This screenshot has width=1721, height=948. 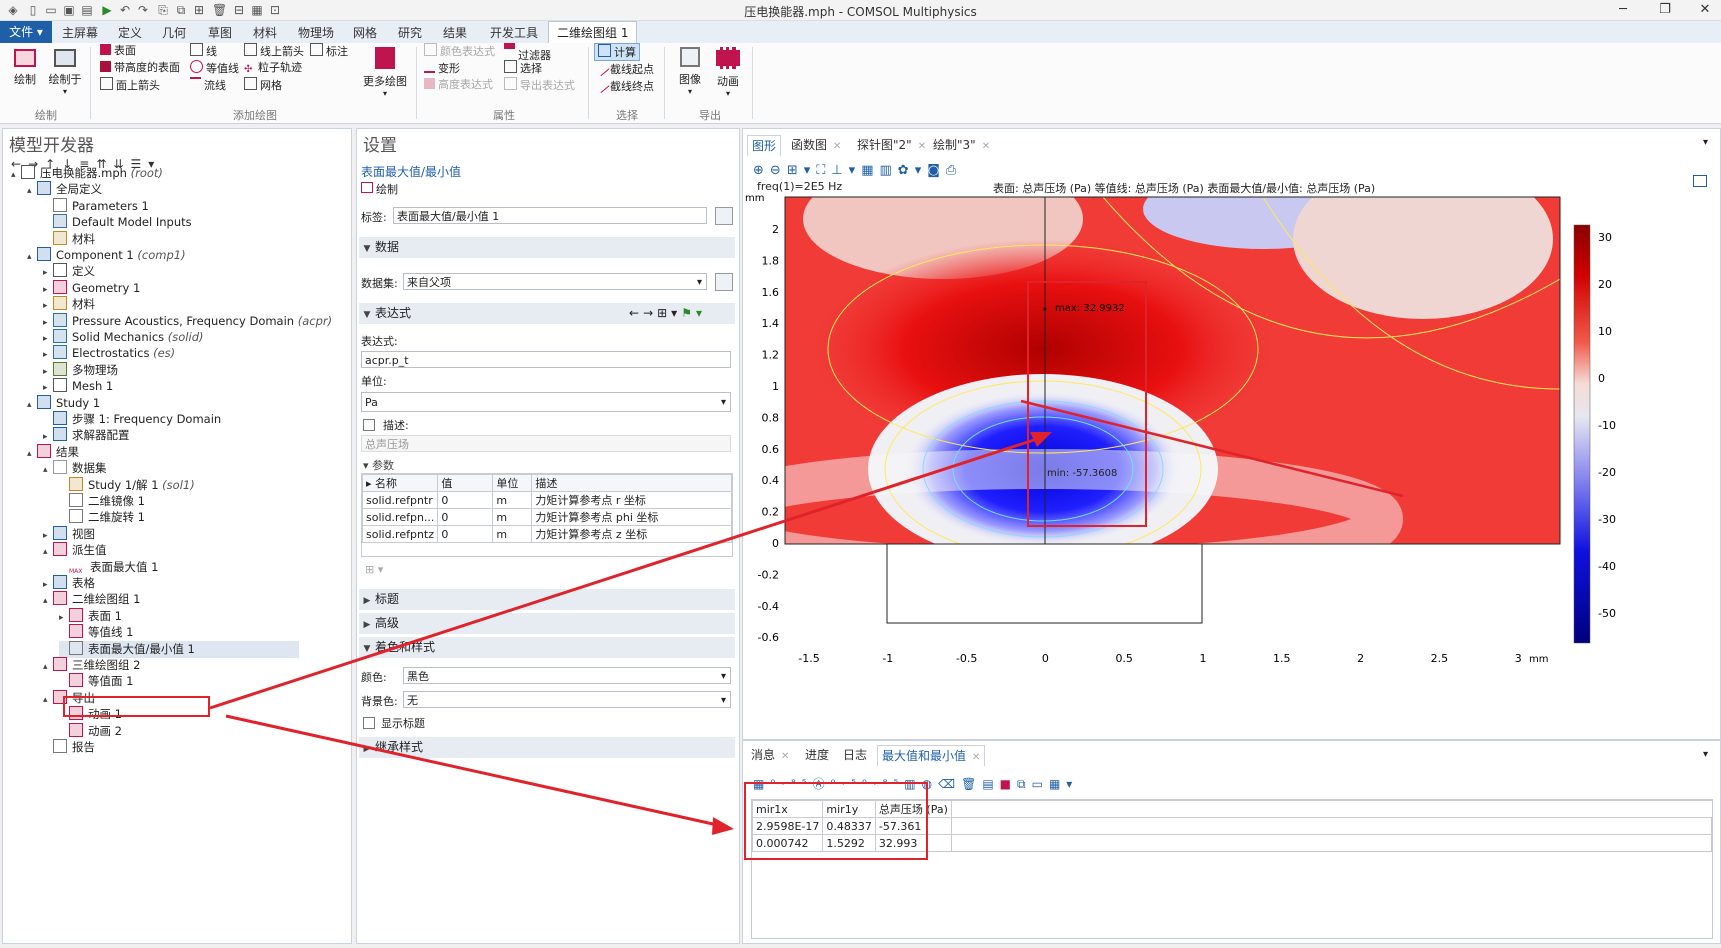 What do you see at coordinates (547, 247) in the screenshot?
I see `section-data: ▼ 数据` at bounding box center [547, 247].